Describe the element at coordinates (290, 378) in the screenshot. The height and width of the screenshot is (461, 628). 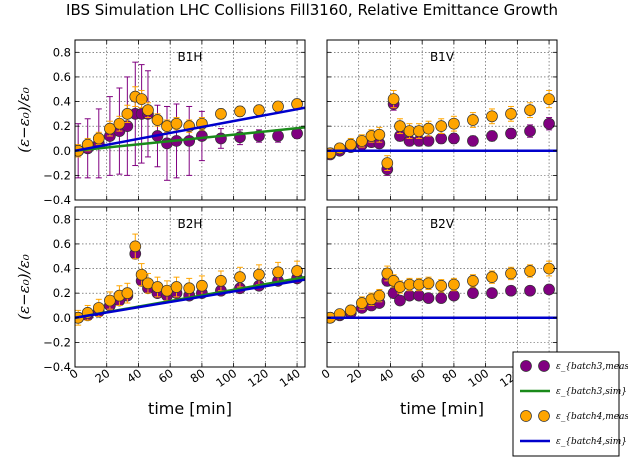
I see `x-tick-label: 140` at that location.